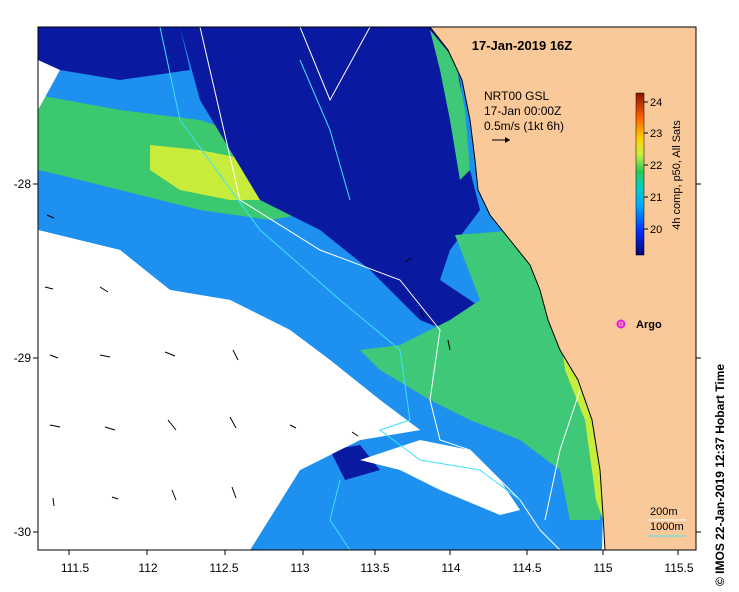  I want to click on y-axis-labels: -28 -29 -30, so click(23, 358).